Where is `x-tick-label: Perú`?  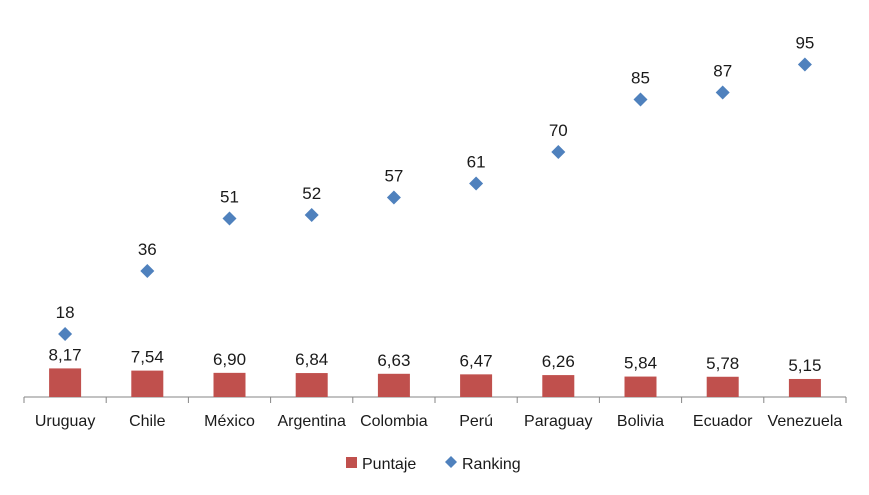
x-tick-label: Perú is located at coordinates (476, 421).